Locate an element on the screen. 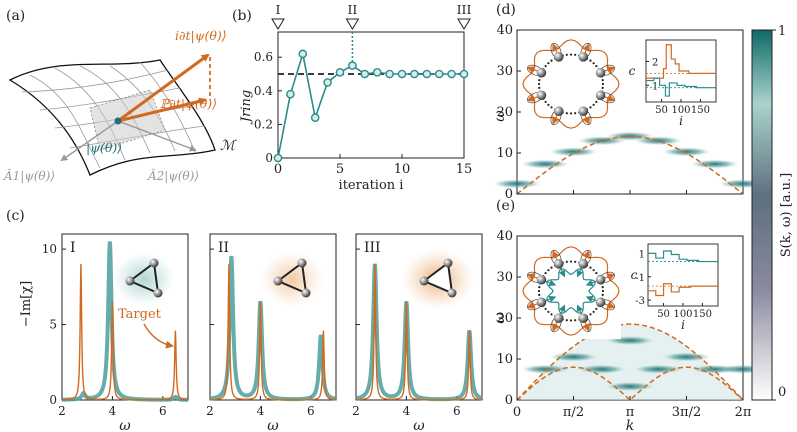 The width and height of the screenshot is (797, 432). panel-e-xlabel: k is located at coordinates (630, 425).